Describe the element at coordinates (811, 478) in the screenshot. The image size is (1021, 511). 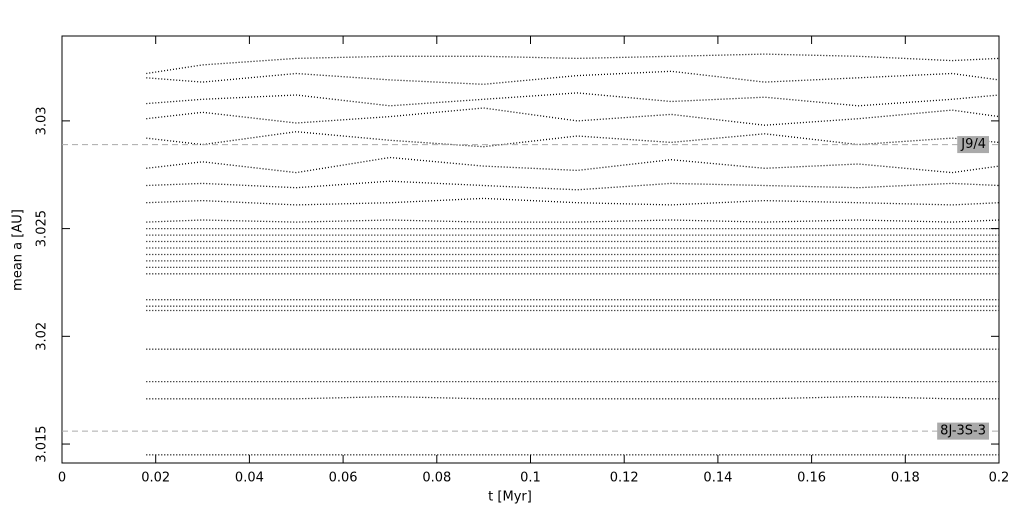
I see `x-tick-label: 0.16` at that location.